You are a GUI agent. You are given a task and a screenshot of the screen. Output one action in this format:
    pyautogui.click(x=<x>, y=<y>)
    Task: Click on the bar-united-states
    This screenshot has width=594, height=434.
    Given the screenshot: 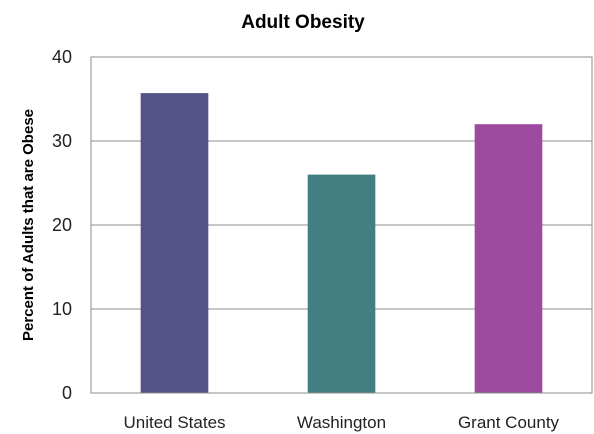 What is the action you would take?
    pyautogui.click(x=174, y=243)
    